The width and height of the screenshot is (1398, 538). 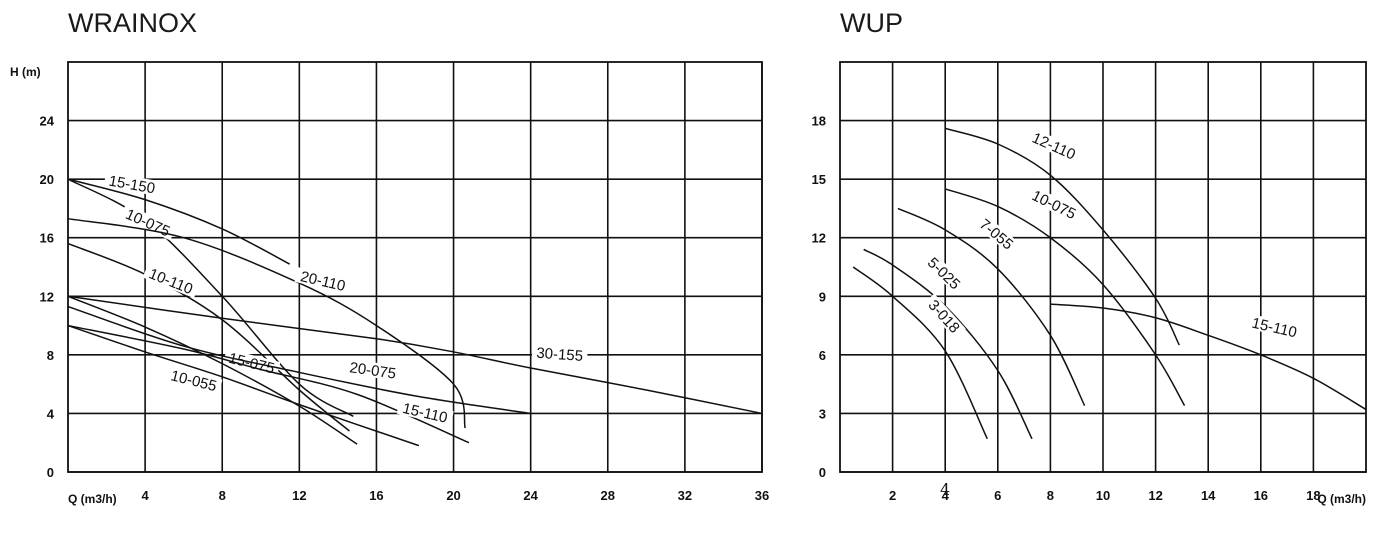 I want to click on wrainox-y-tick-12: 12, so click(x=47, y=296).